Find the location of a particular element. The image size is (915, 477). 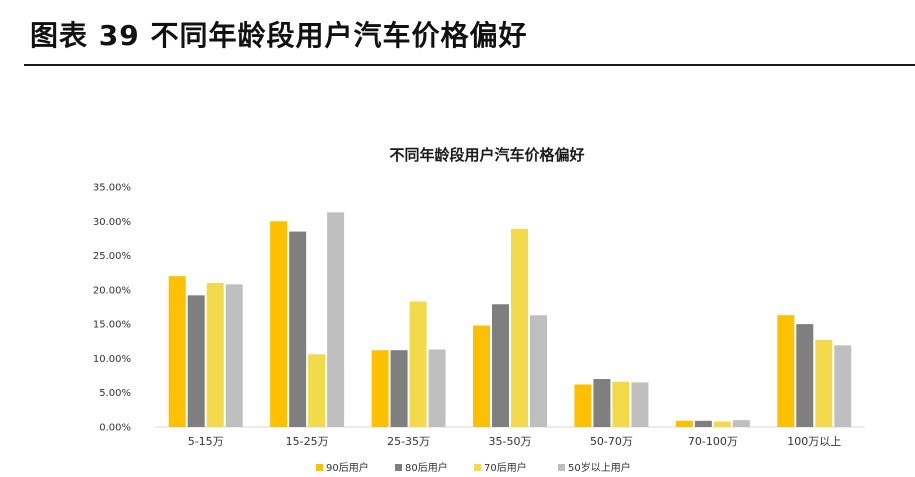

y-tick-label: 5.00% is located at coordinates (115, 393).